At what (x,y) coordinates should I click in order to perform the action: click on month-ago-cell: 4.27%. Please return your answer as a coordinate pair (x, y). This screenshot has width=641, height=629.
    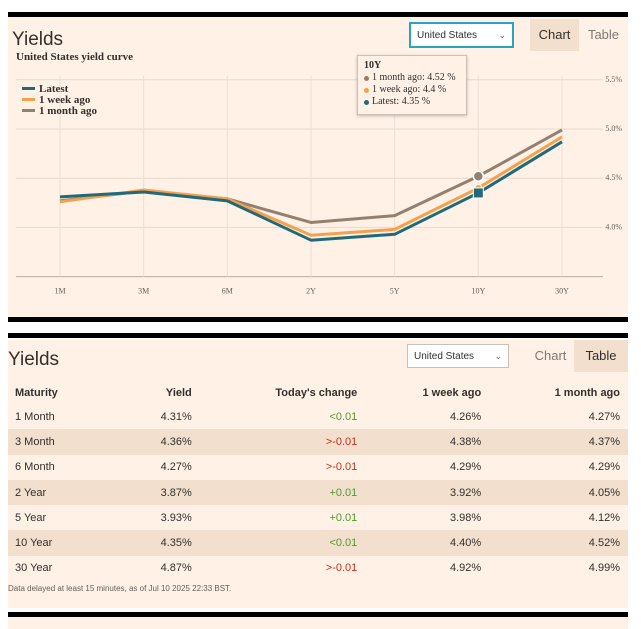
    Looking at the image, I should click on (604, 416).